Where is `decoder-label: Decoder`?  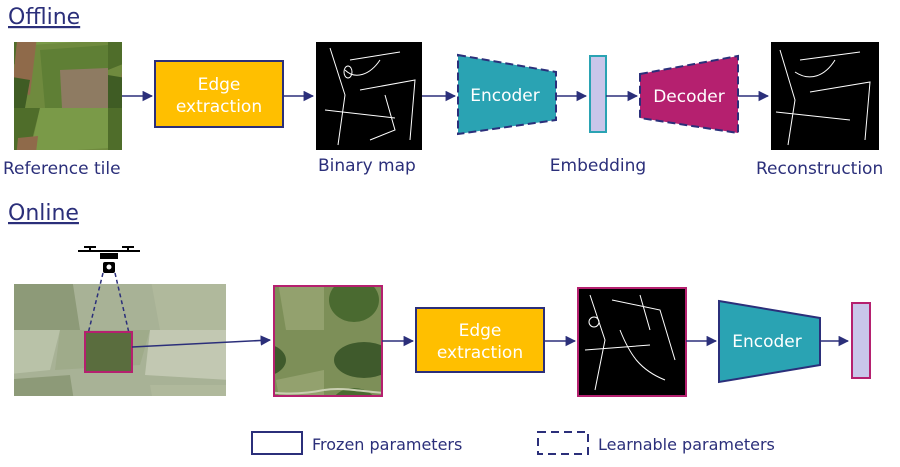 decoder-label: Decoder is located at coordinates (689, 97).